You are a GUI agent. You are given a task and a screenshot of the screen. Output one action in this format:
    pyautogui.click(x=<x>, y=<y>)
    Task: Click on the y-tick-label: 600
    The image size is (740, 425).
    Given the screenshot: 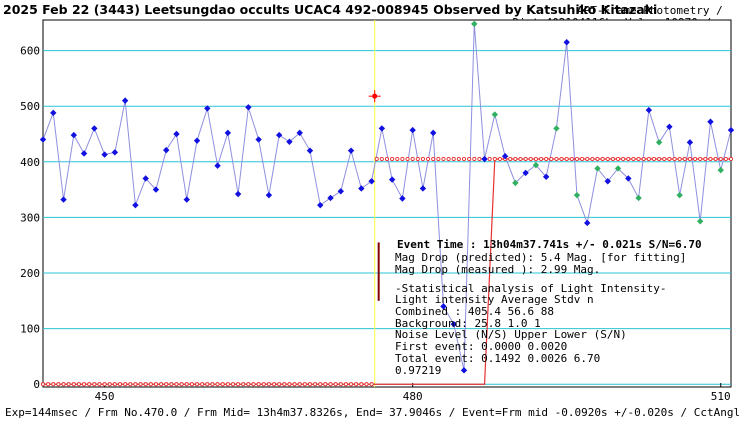 What is the action you would take?
    pyautogui.click(x=30, y=51)
    